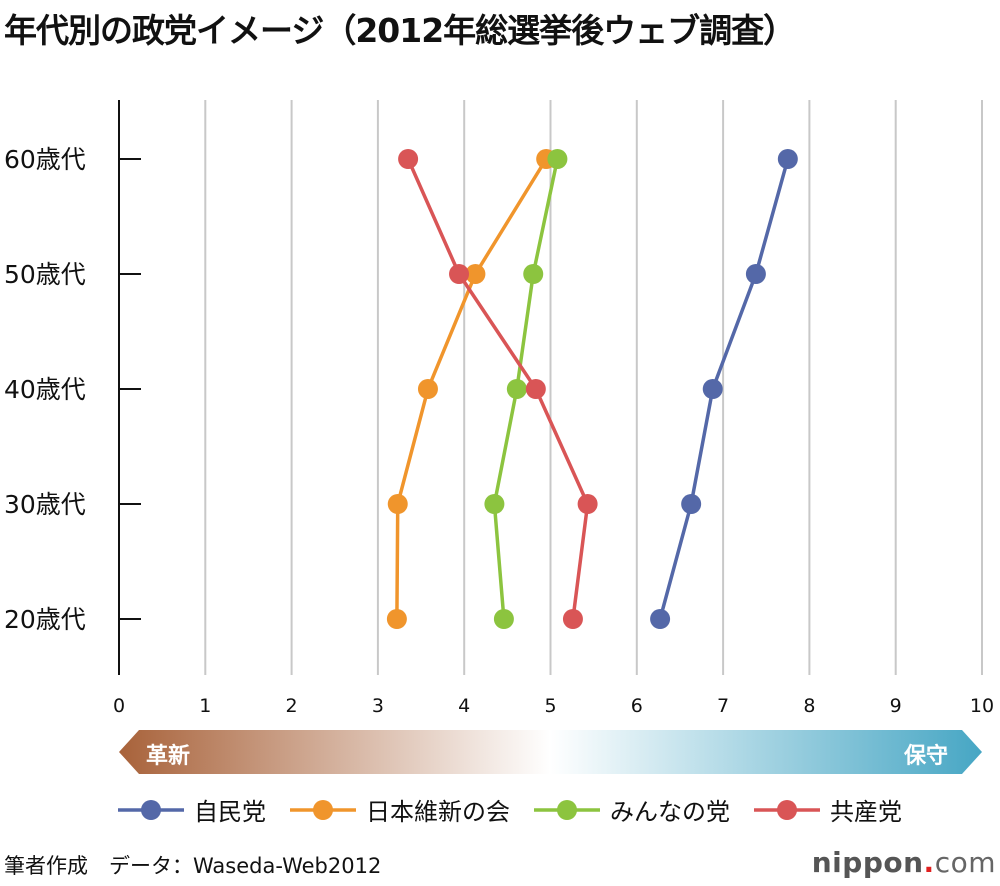 The image size is (1000, 886). What do you see at coordinates (45, 504) in the screenshot?
I see `y-tick-label: 30歳代` at bounding box center [45, 504].